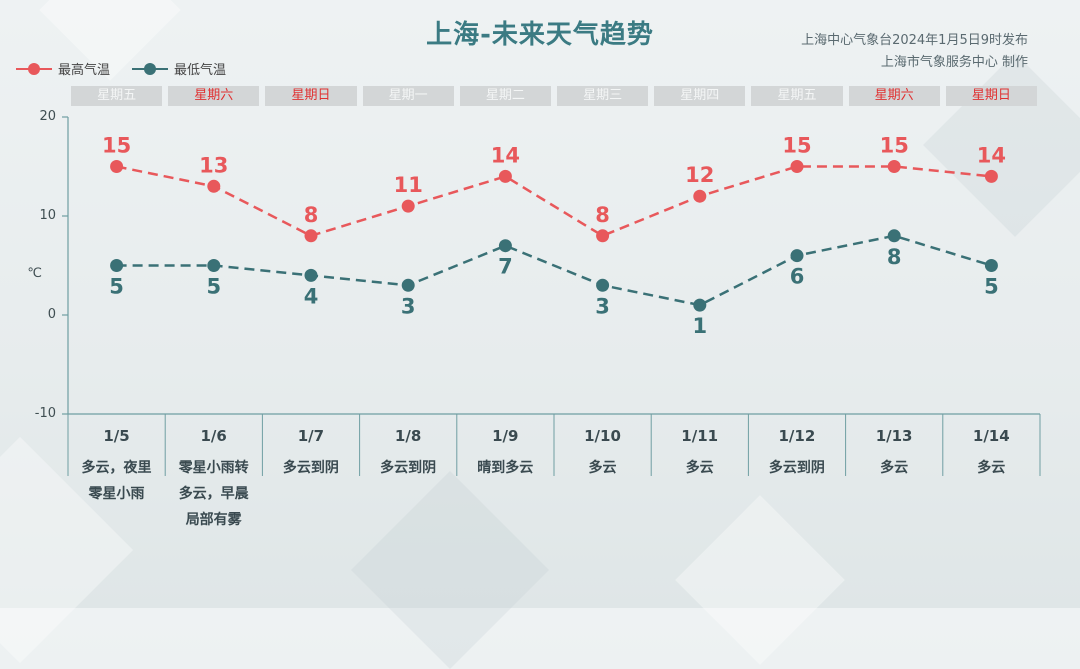 The image size is (1080, 669). Describe the element at coordinates (213, 165) in the screenshot. I see `data-label-high: 13` at that location.